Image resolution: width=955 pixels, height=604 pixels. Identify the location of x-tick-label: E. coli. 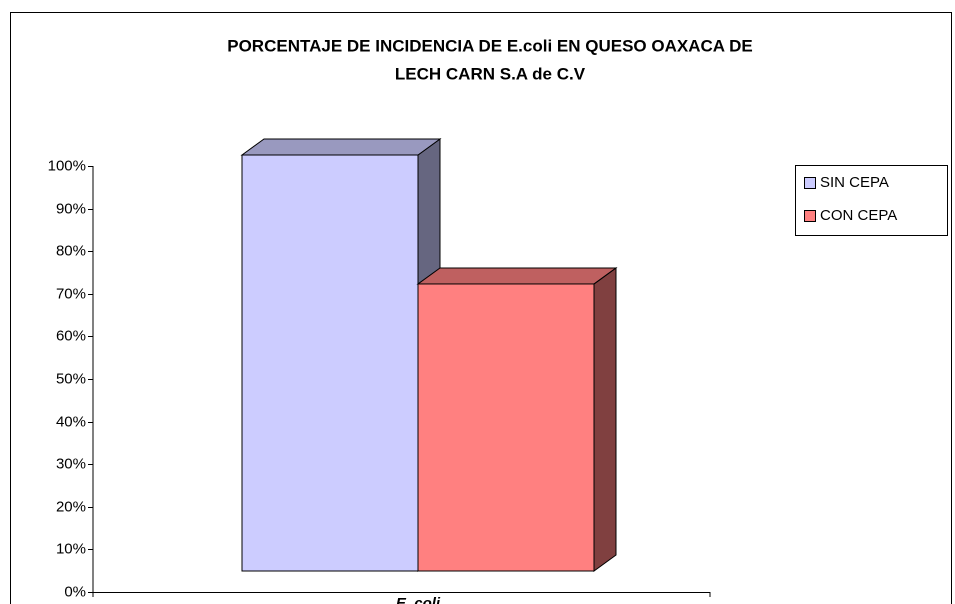
(418, 599).